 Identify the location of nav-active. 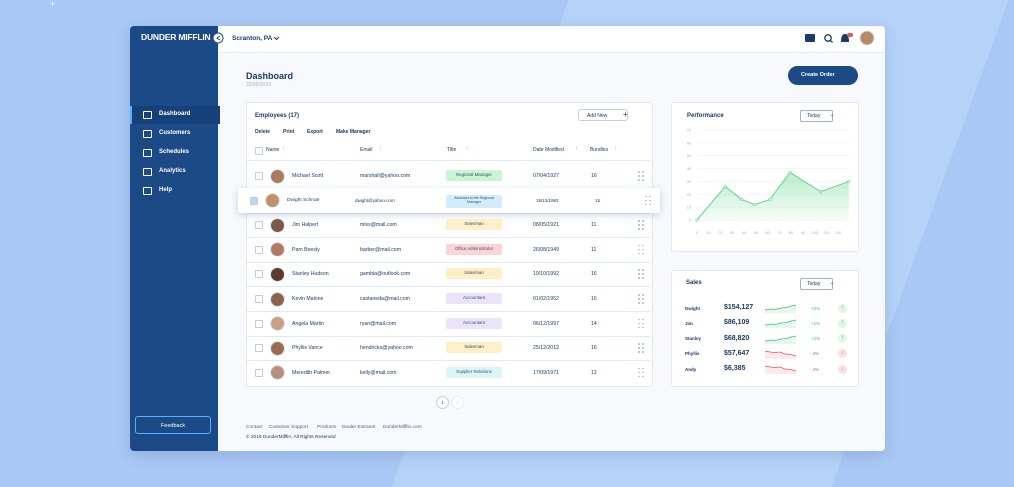
(175, 115).